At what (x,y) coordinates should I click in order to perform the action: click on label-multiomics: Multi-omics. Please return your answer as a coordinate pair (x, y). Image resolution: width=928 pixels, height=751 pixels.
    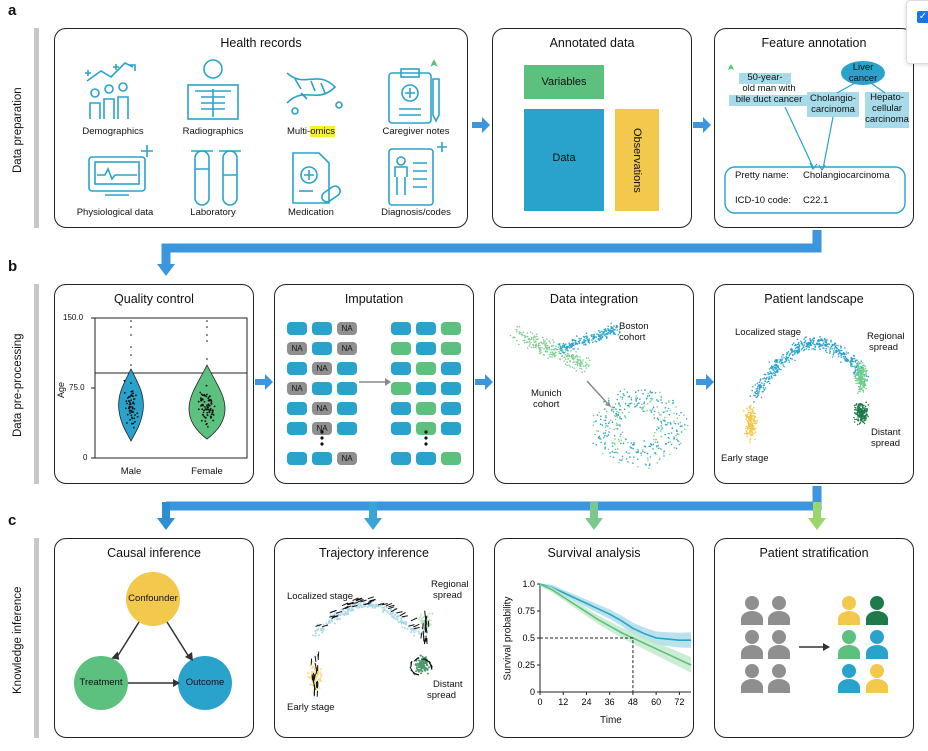
    Looking at the image, I should click on (311, 131).